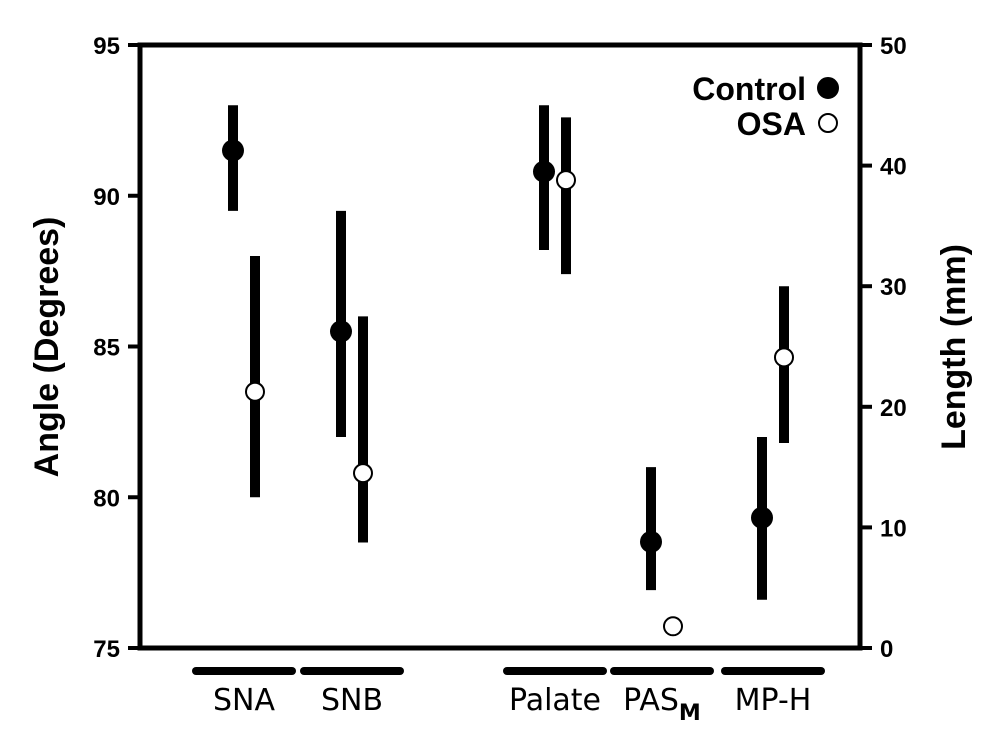 The image size is (991, 743). I want to click on point-osa-mp-h, so click(784, 357).